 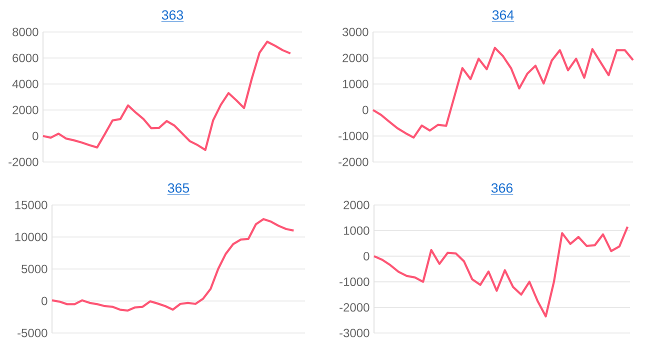 What do you see at coordinates (502, 188) in the screenshot?
I see `chart-title: 366` at bounding box center [502, 188].